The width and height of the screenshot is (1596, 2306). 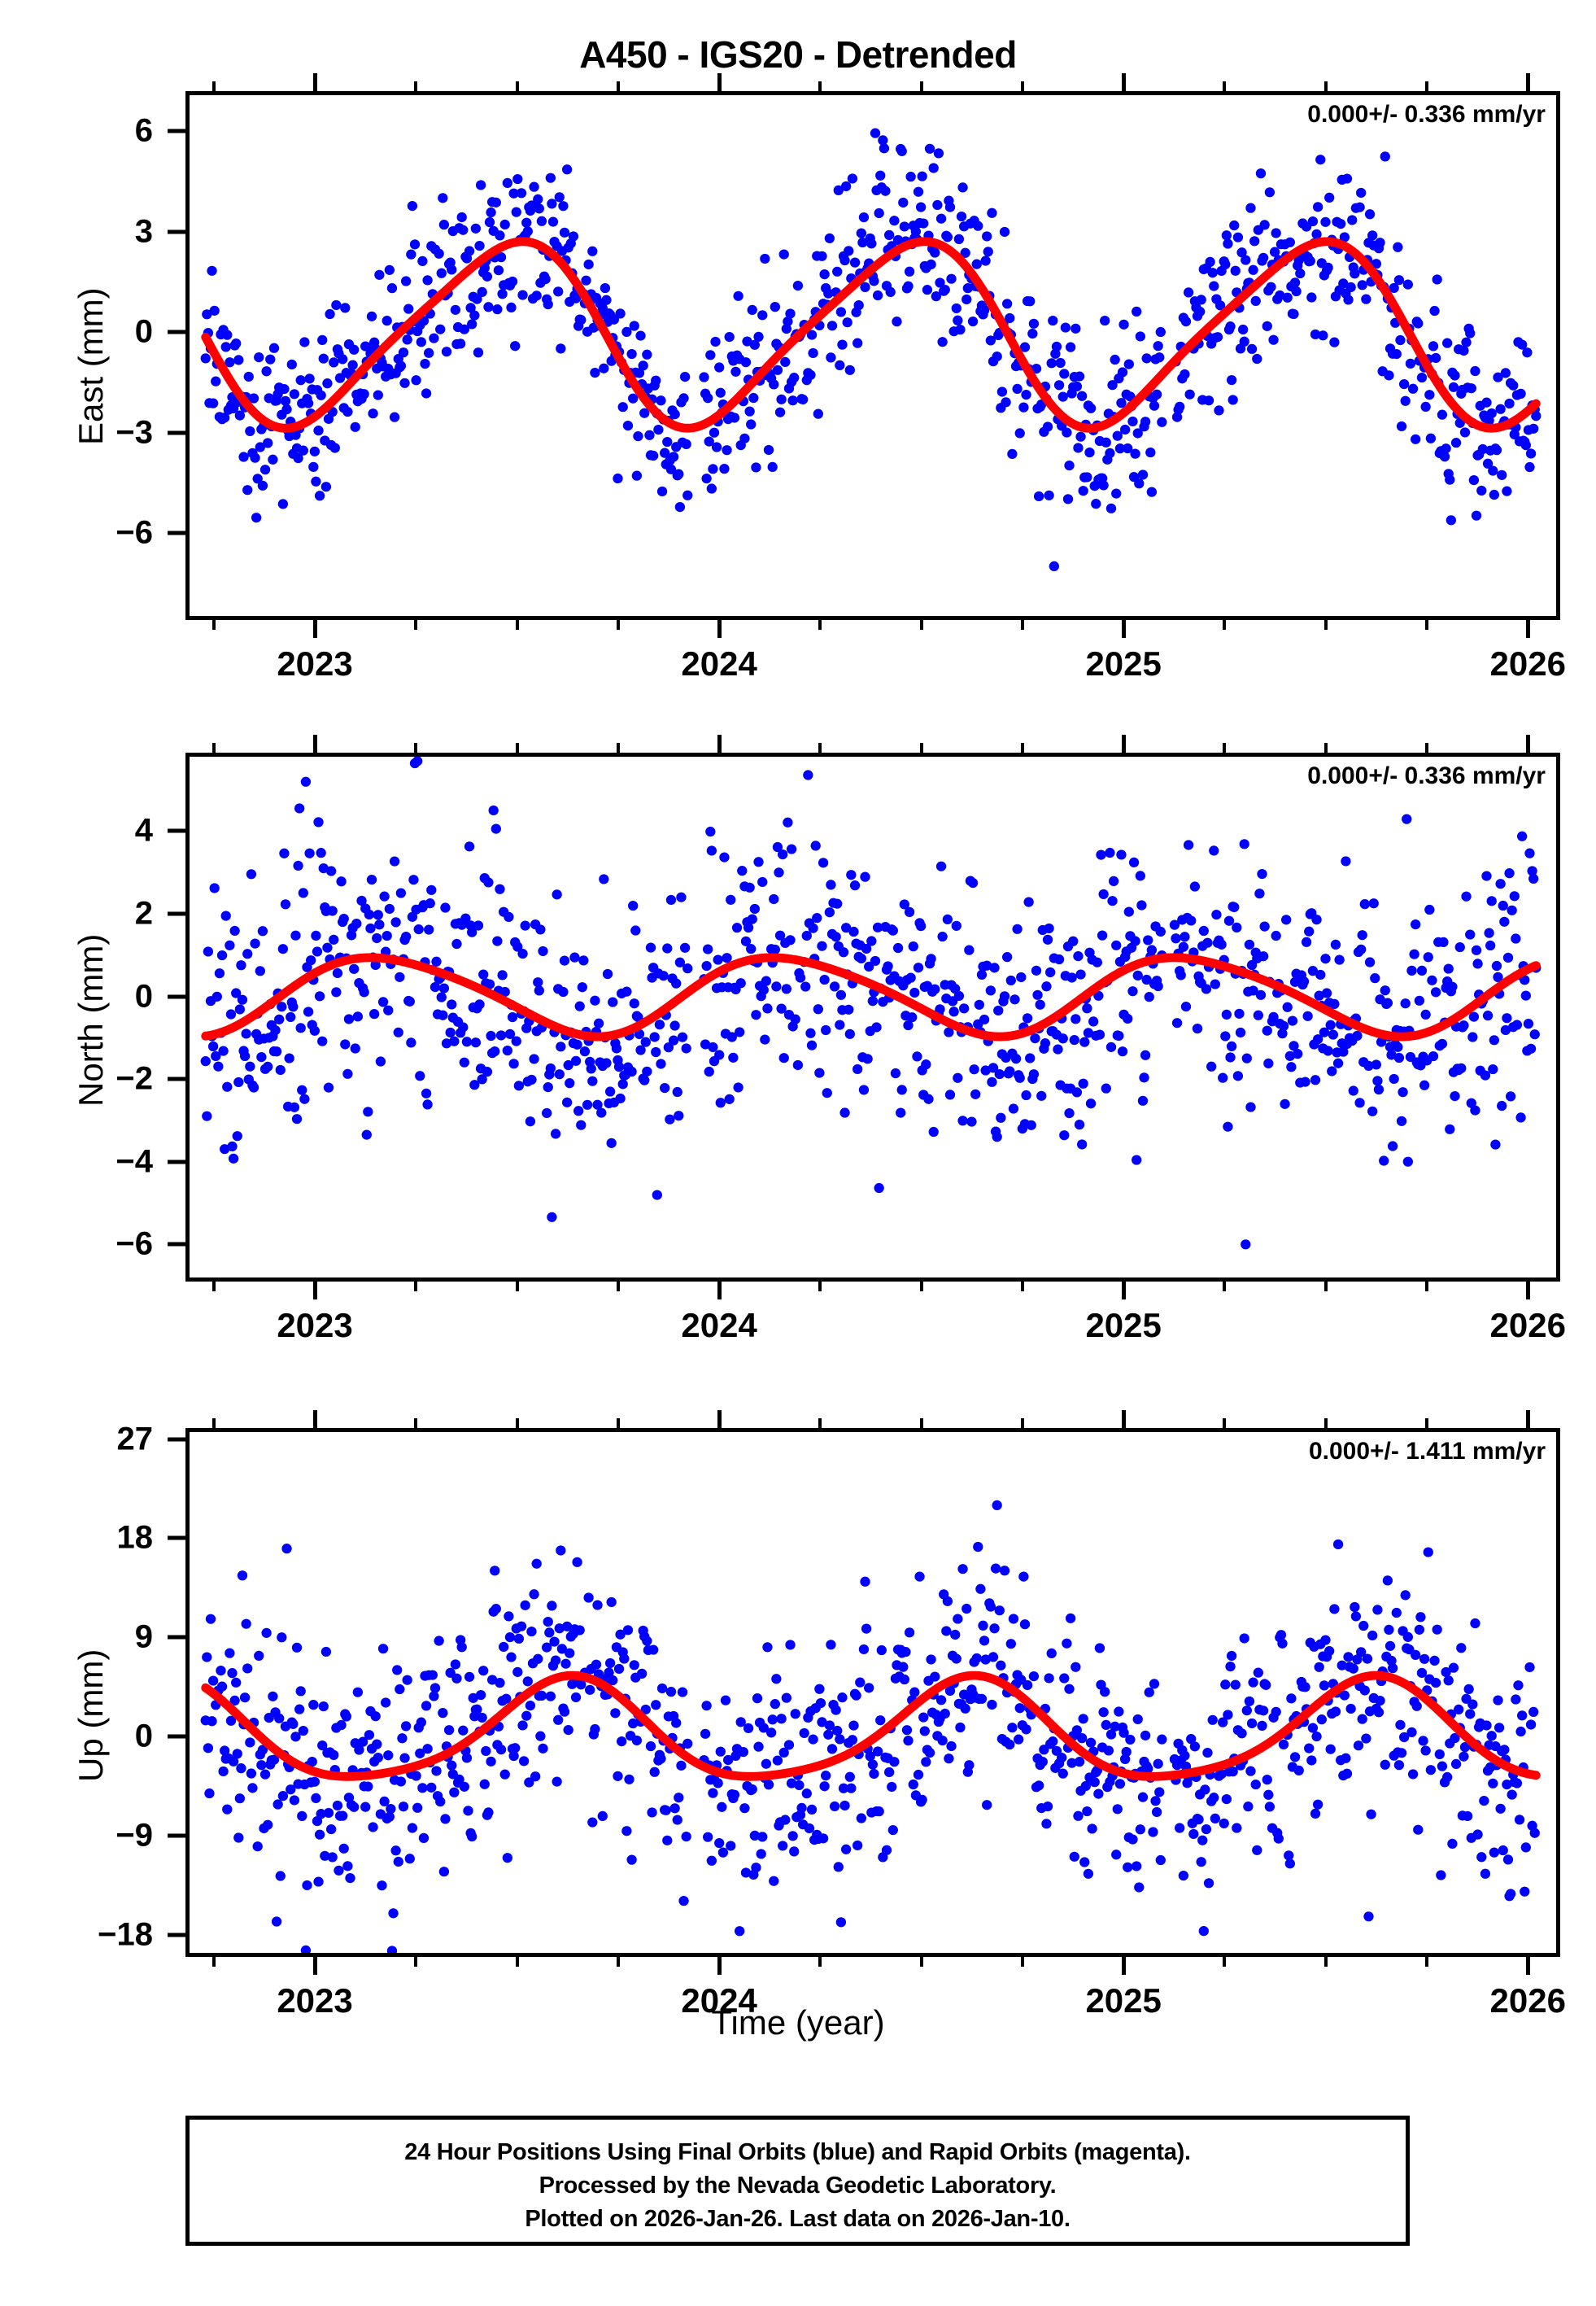 I want to click on rate-annotation-east: 0.000+/- 0.336 mm/yr, so click(x=1426, y=114).